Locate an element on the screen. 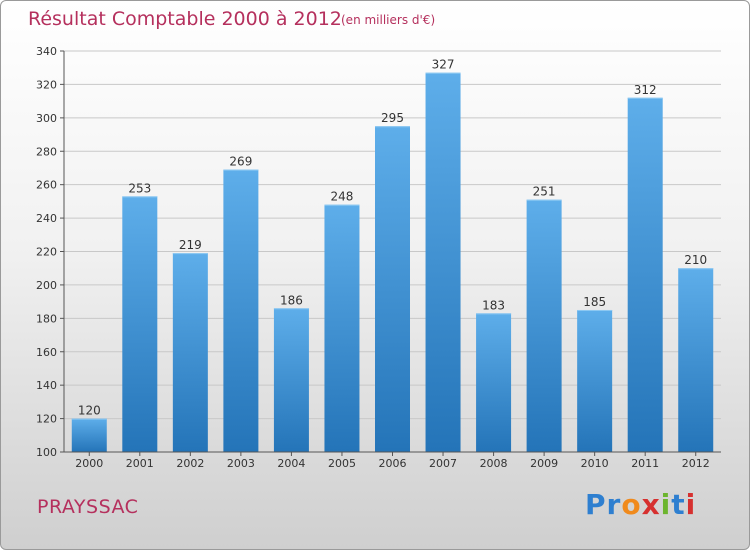  x-tick-label: 2010 is located at coordinates (595, 463).